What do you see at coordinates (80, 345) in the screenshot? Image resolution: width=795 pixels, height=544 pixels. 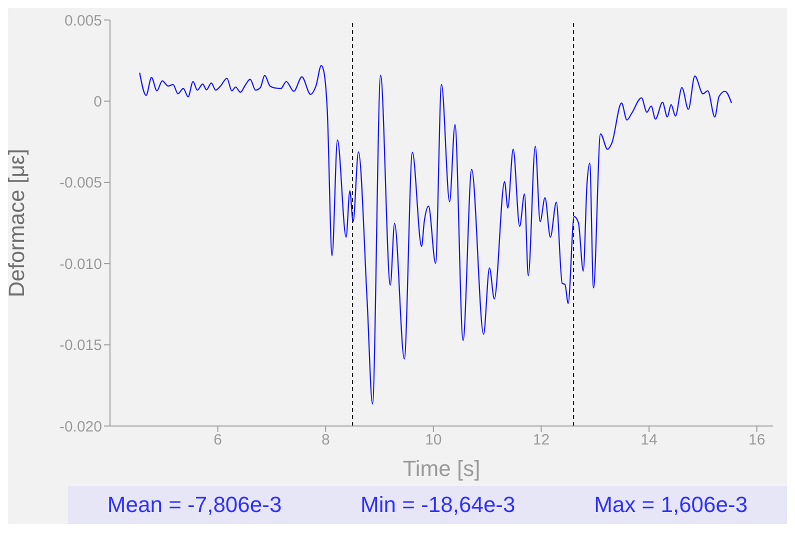 I see `y-tick-label: -0.015` at bounding box center [80, 345].